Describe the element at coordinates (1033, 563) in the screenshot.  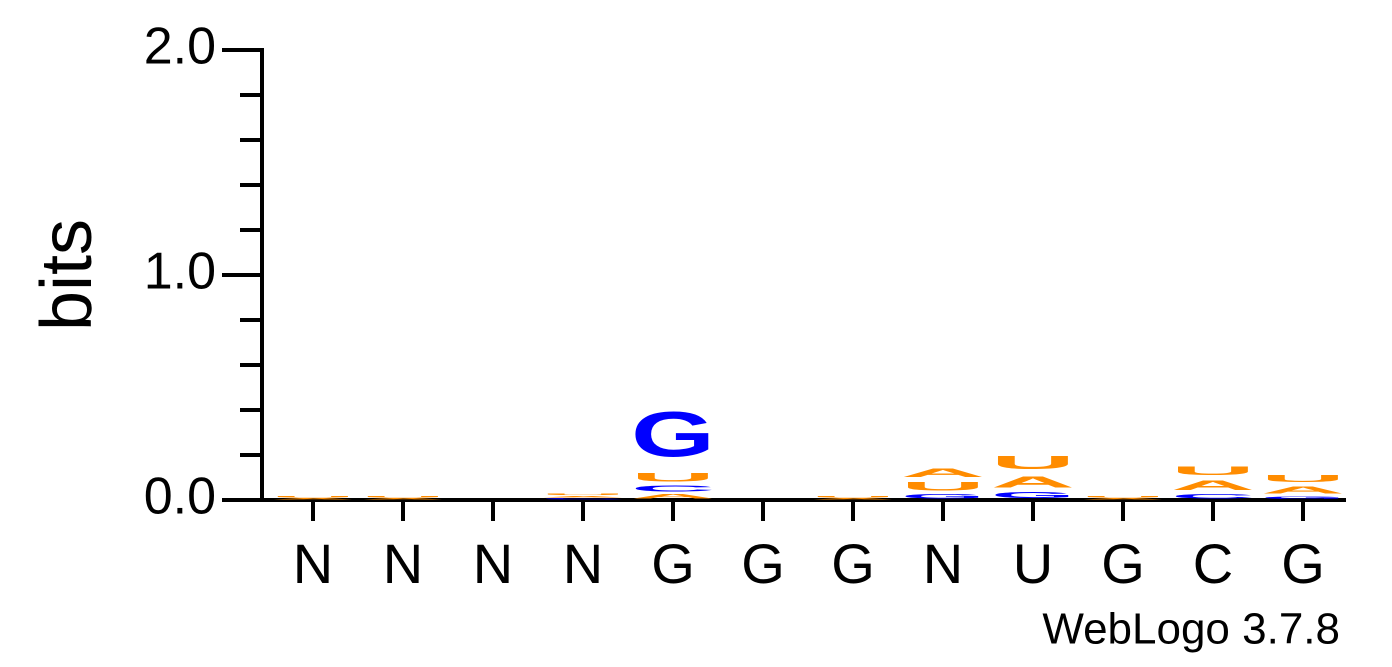
I see `x-tick-label: U` at that location.